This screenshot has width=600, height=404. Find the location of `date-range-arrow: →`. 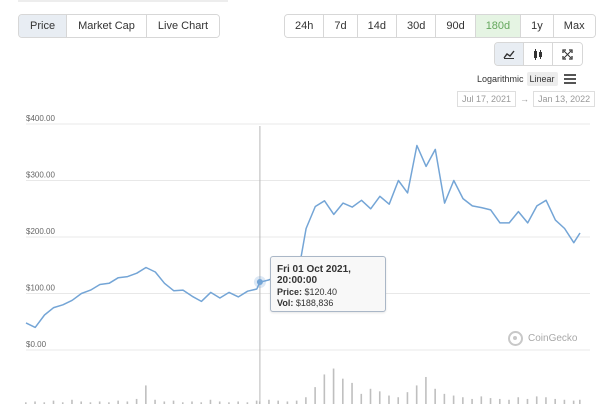

date-range-arrow: → is located at coordinates (525, 99).